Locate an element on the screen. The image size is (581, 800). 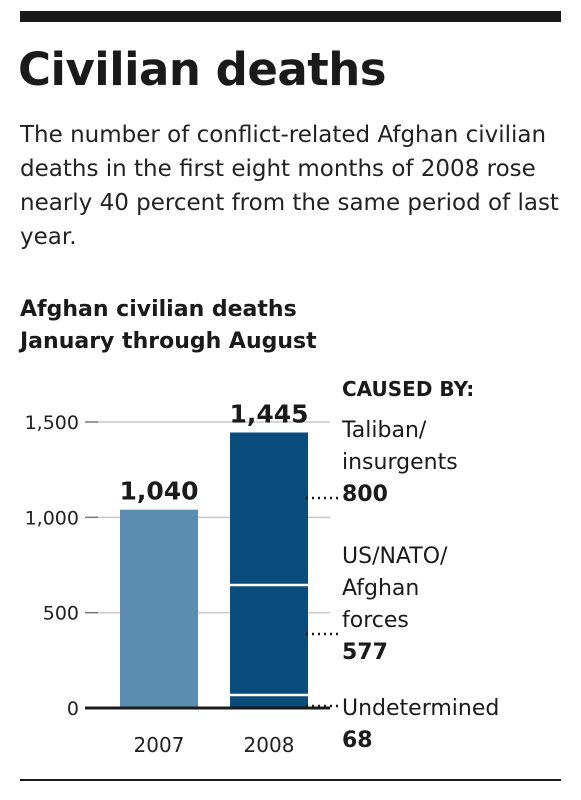
legend-label: US/NATO/ is located at coordinates (395, 556).